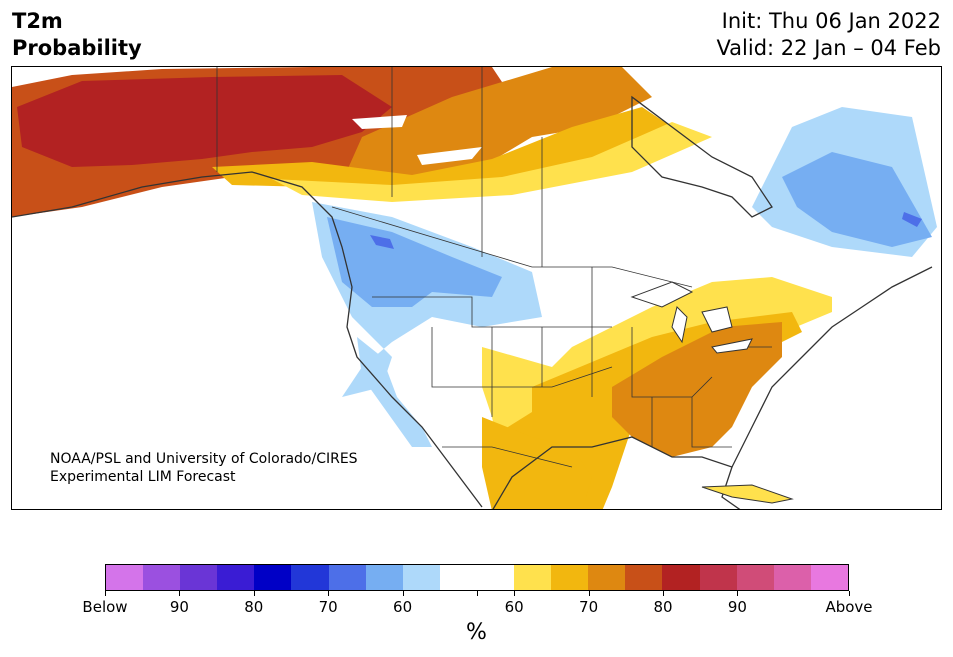 The width and height of the screenshot is (953, 657). What do you see at coordinates (476, 608) in the screenshot?
I see `colorbar-labels: Below 90 80 70 60 60 70 80 90 Above` at bounding box center [476, 608].